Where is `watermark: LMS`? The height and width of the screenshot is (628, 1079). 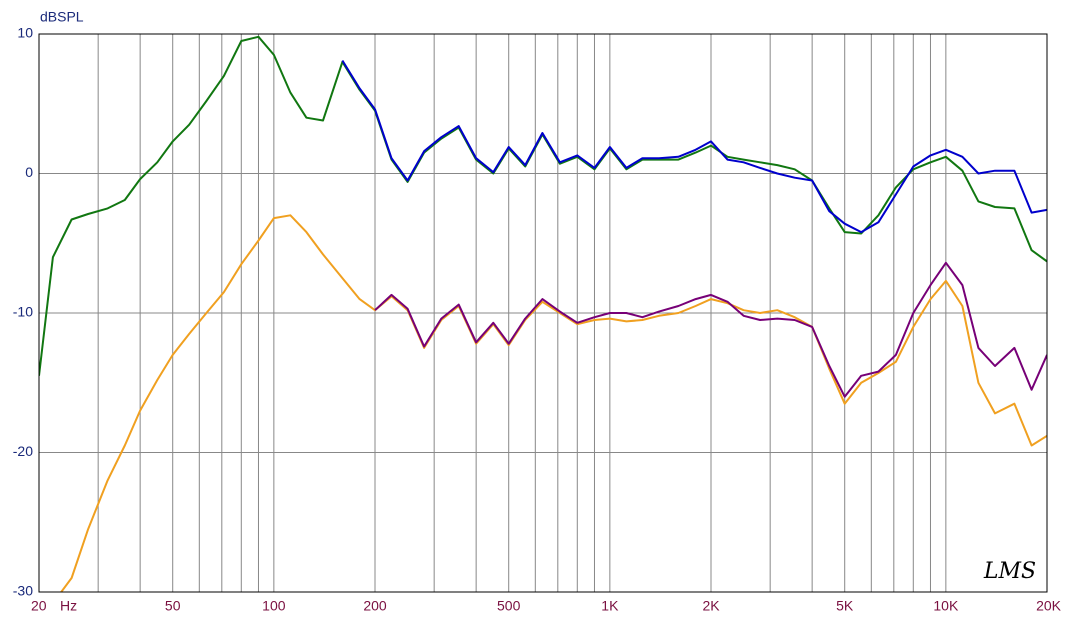 watermark: LMS is located at coordinates (1009, 571).